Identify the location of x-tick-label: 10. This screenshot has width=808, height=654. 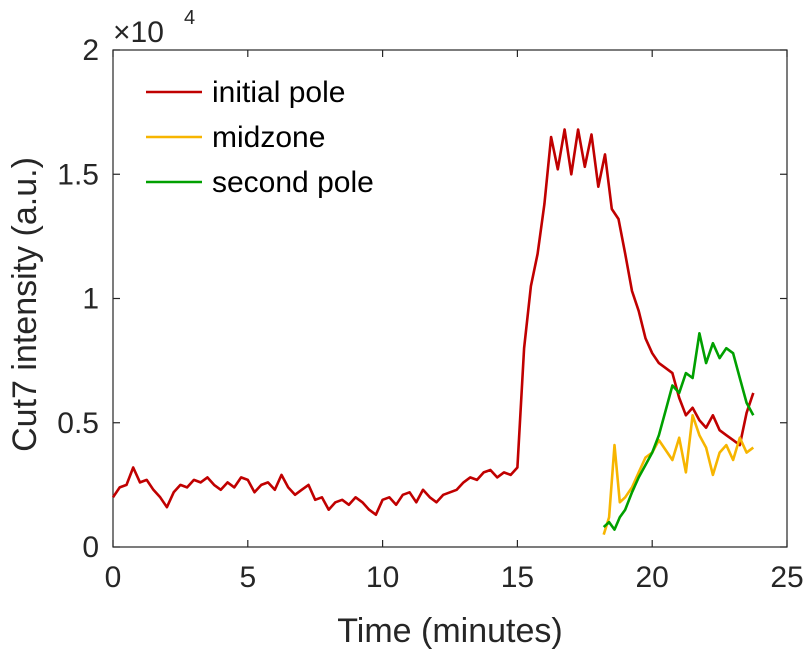
(382, 577).